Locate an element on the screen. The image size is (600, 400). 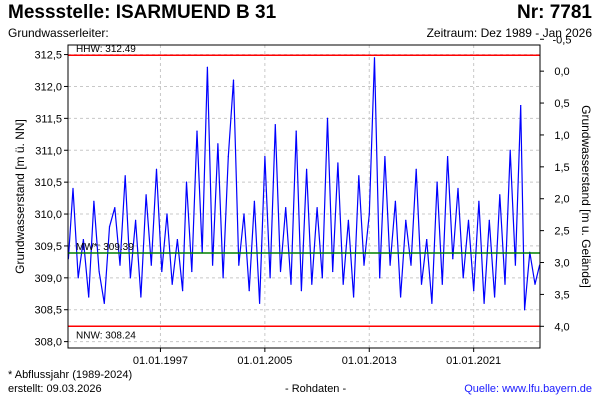
y-tick-label-left: 312,5 is located at coordinates (48, 56).